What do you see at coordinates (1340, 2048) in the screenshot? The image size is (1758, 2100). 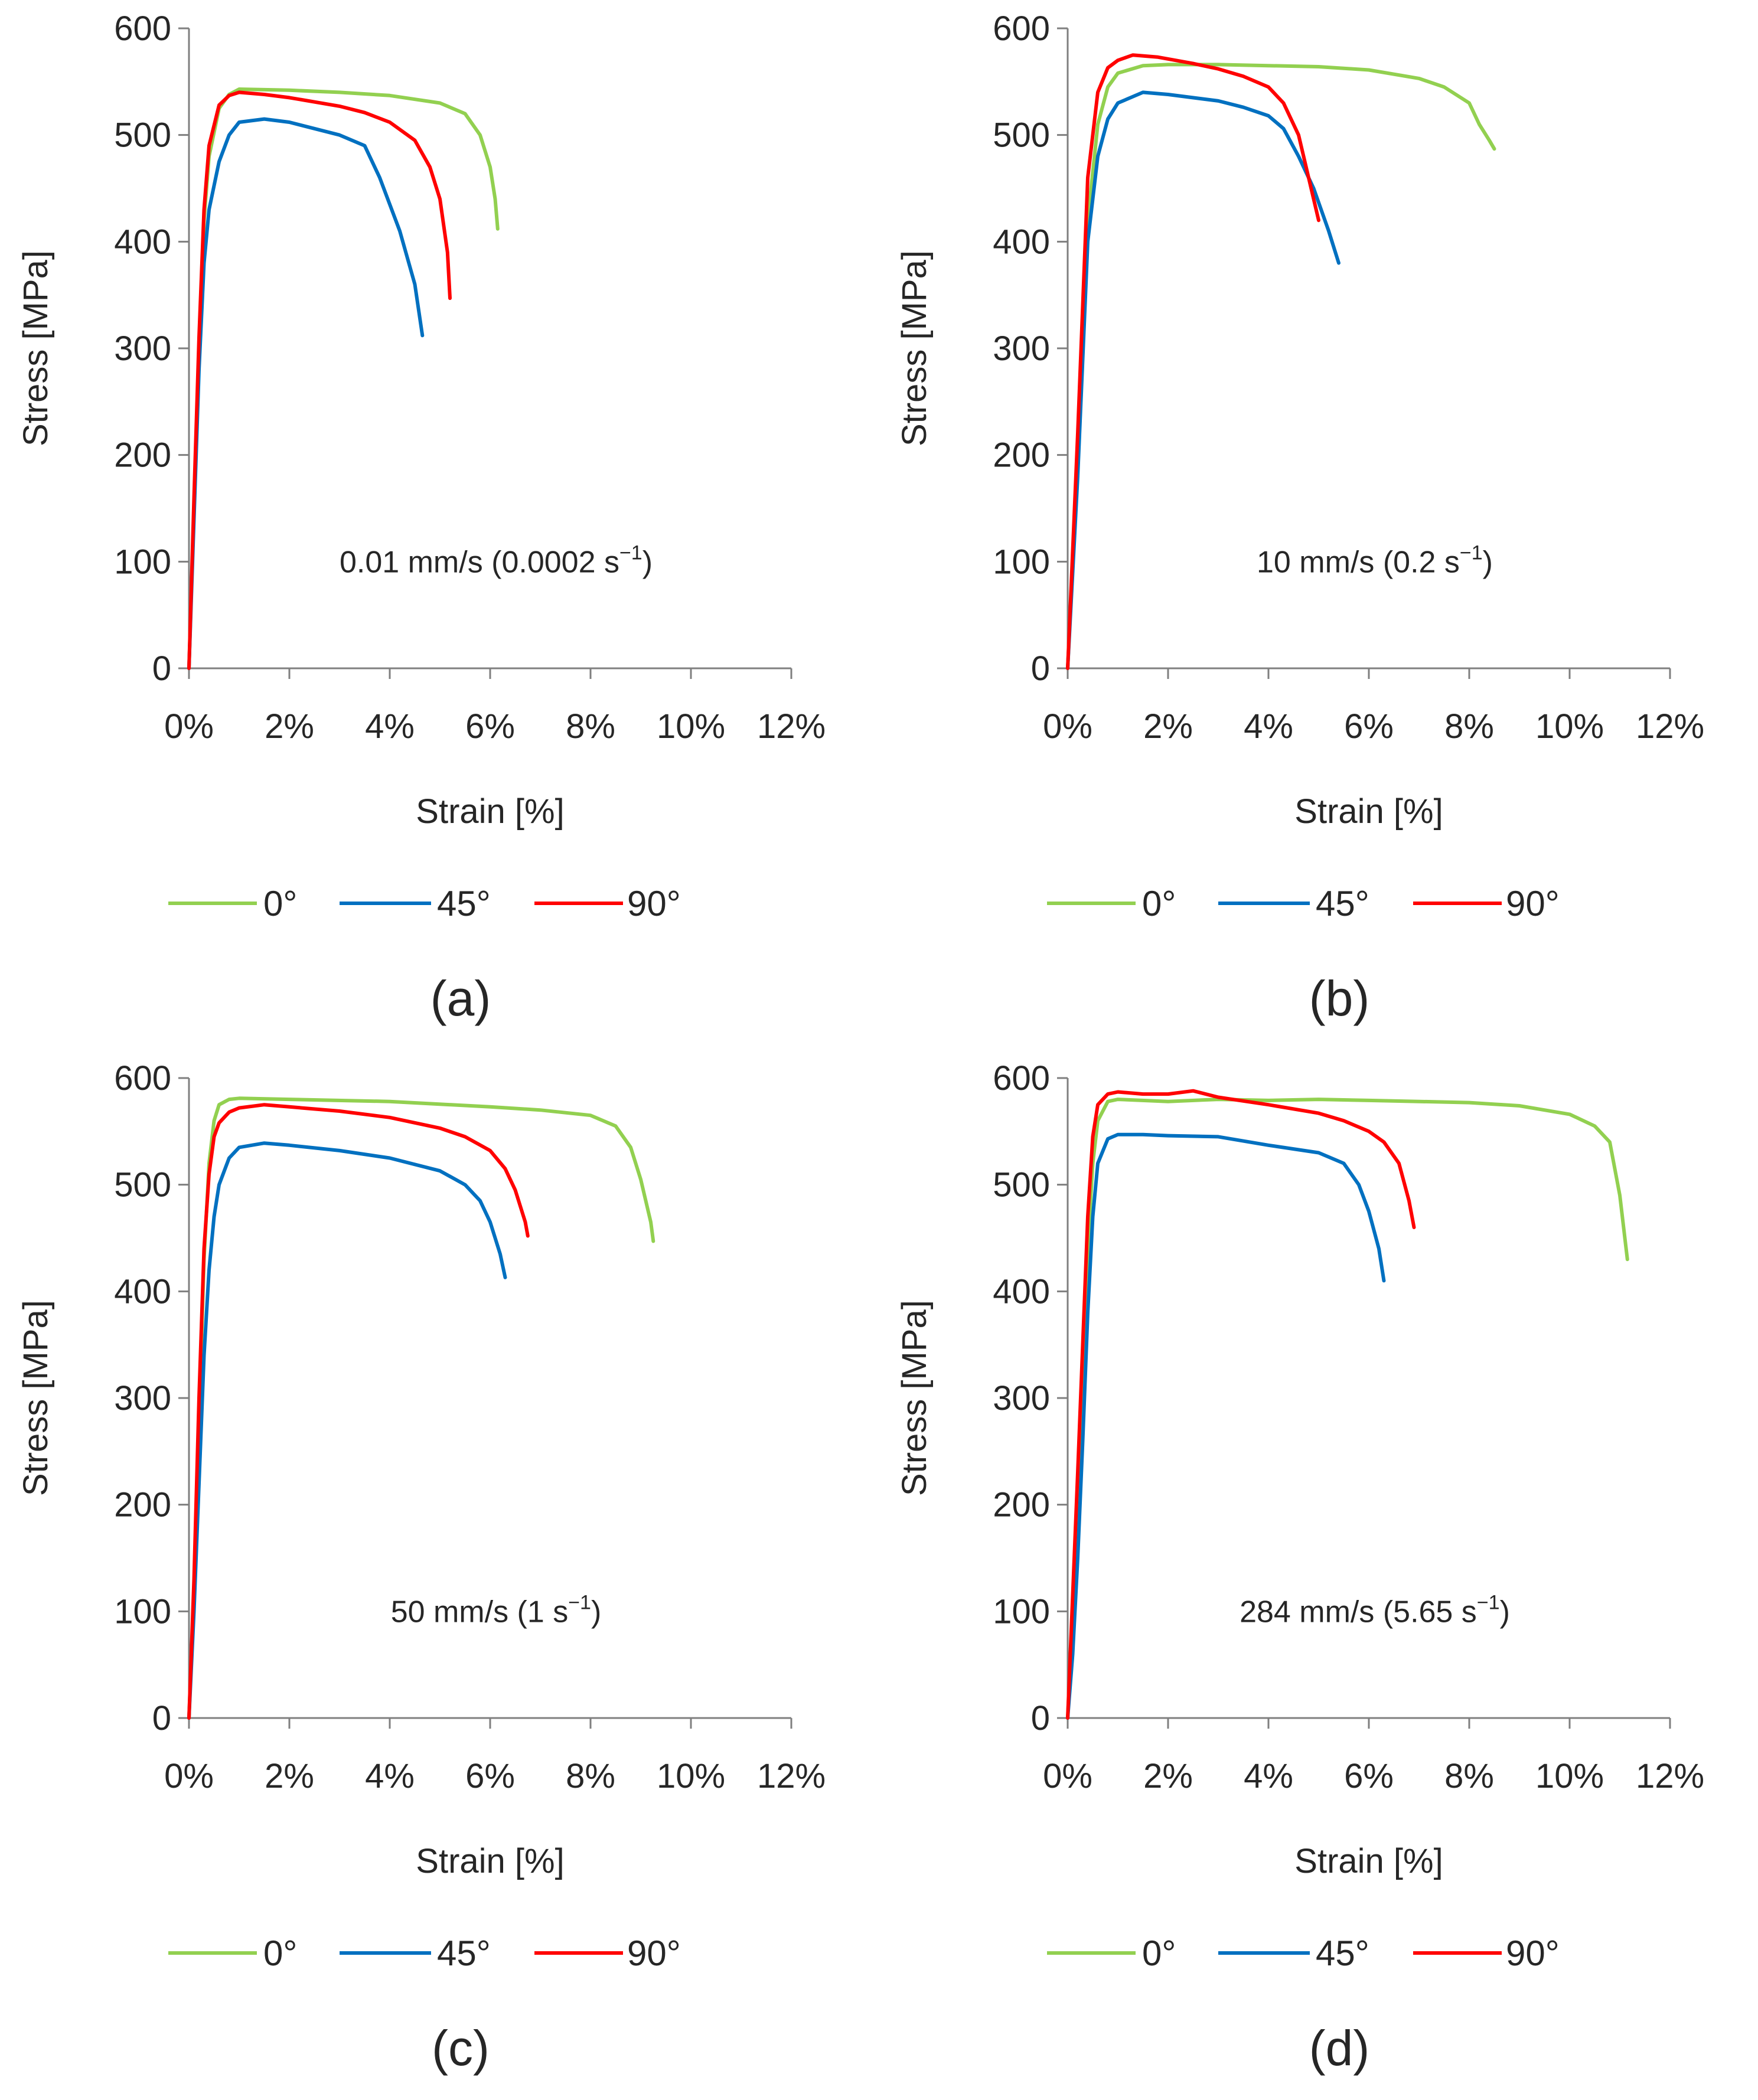 I see `panel-label: (d)` at bounding box center [1340, 2048].